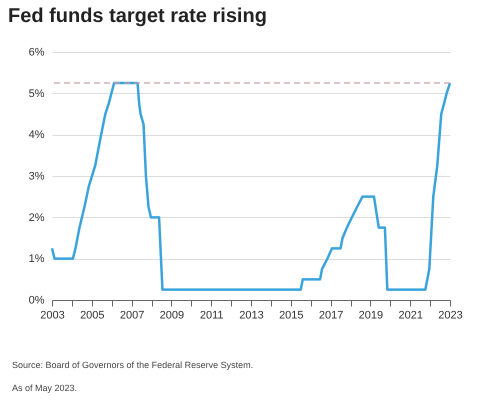  I want to click on y-tick-label: 3%, so click(36, 176).